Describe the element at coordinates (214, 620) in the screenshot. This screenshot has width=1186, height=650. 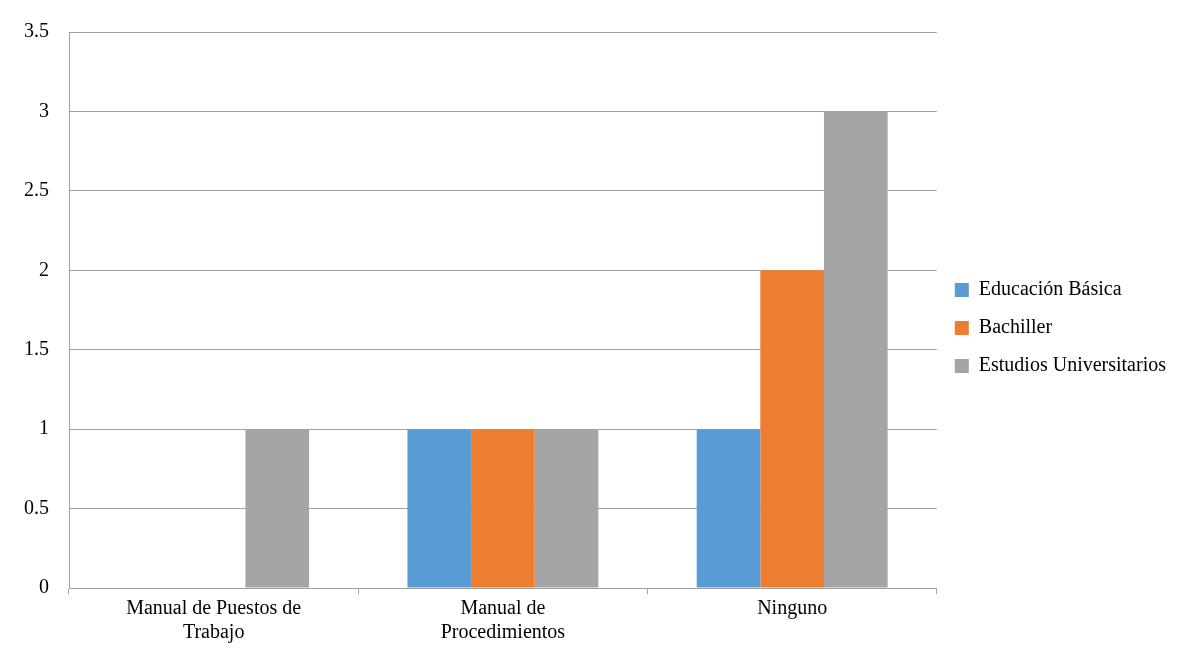
I see `x-tick-label: Manual de Puestos de Trabajo` at that location.